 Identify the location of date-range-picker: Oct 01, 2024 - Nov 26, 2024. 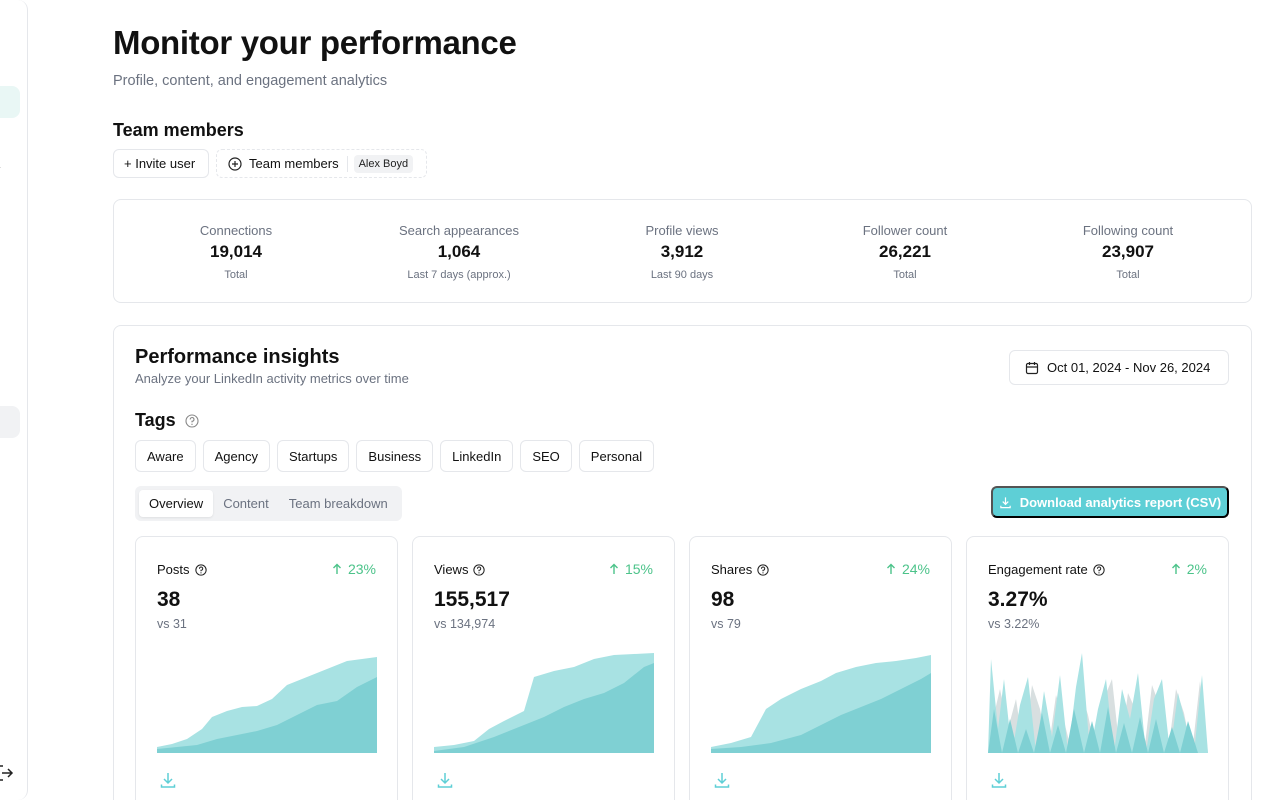
(1119, 367).